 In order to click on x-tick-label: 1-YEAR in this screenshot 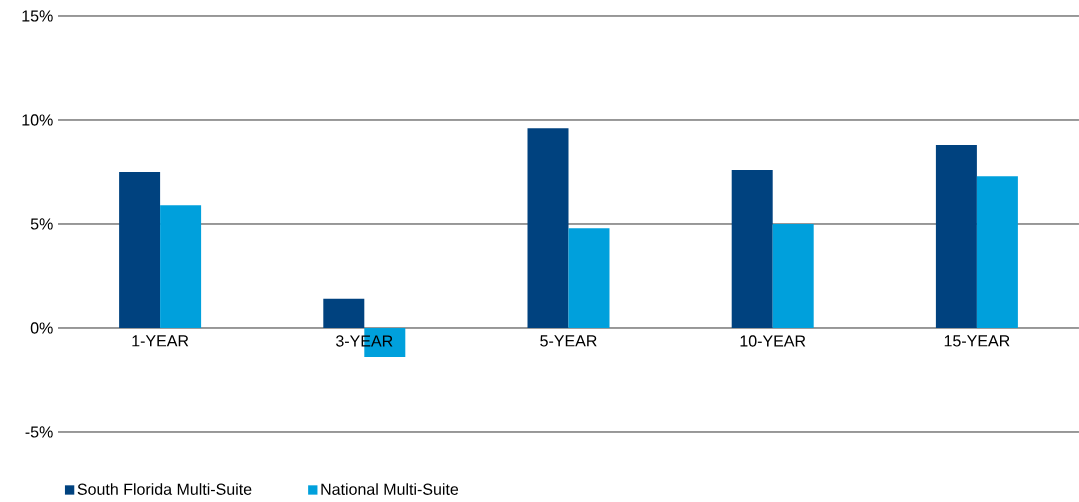, I will do `click(160, 341)`.